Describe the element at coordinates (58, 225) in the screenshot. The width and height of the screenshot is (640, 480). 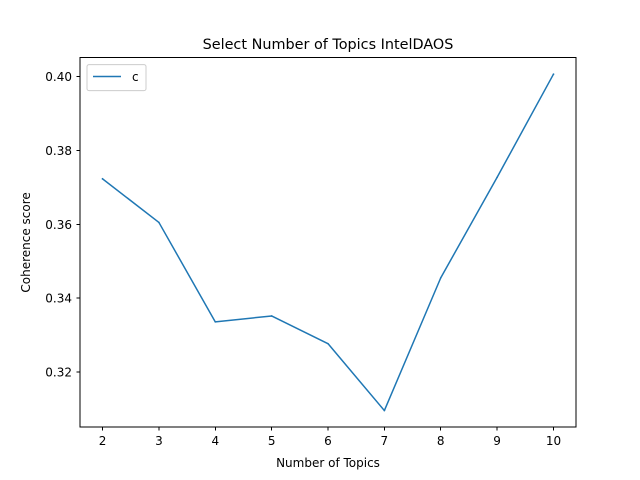
I see `y-tick-label: 0.36` at that location.